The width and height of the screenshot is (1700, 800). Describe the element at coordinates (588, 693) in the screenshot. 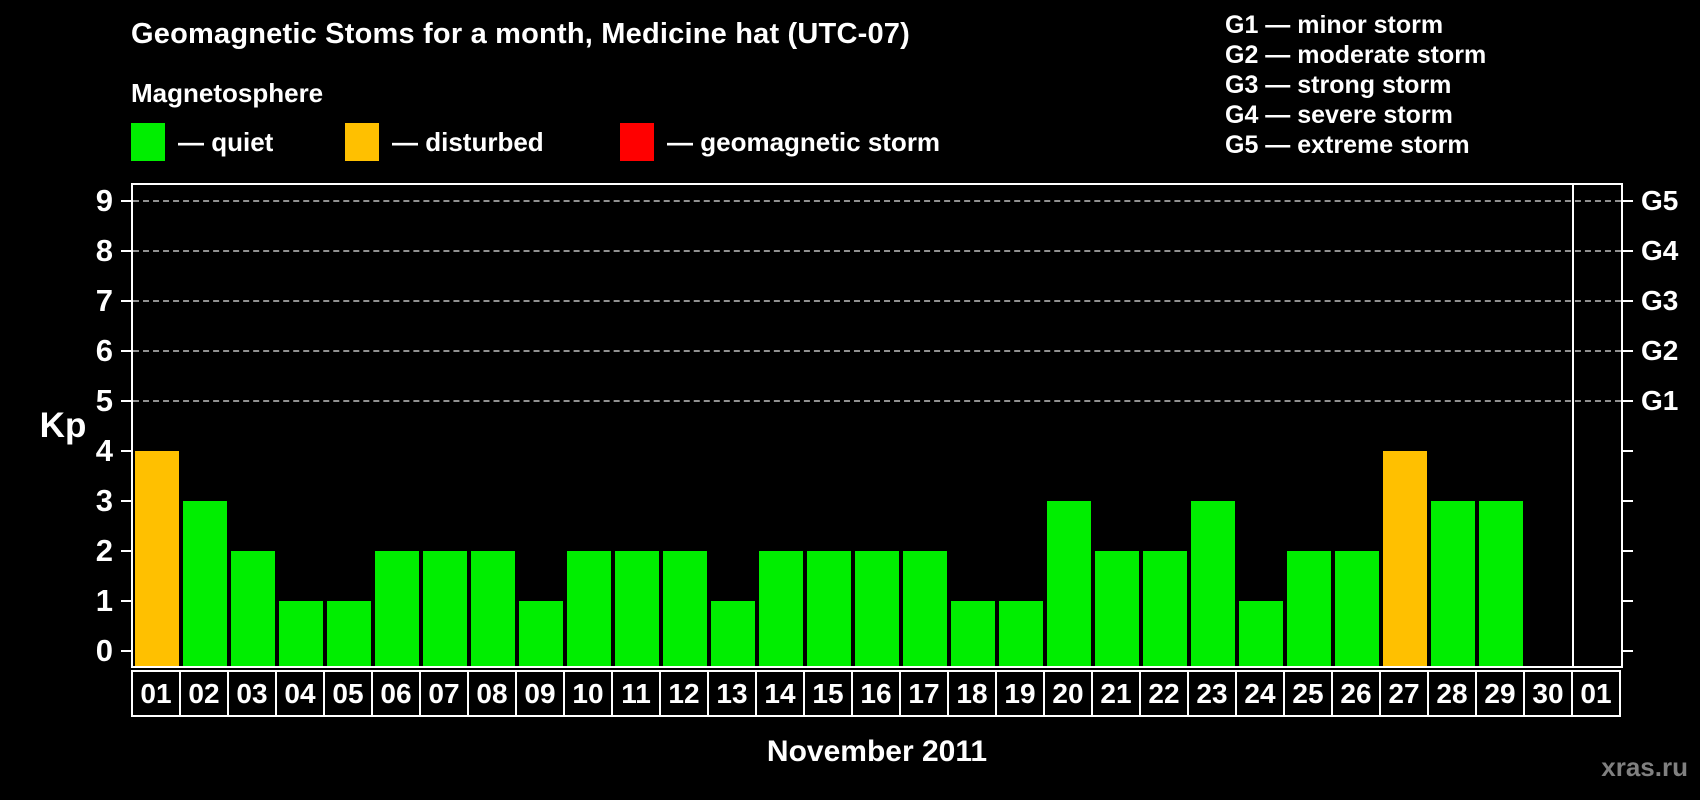

I see `day-label-10: 10` at that location.